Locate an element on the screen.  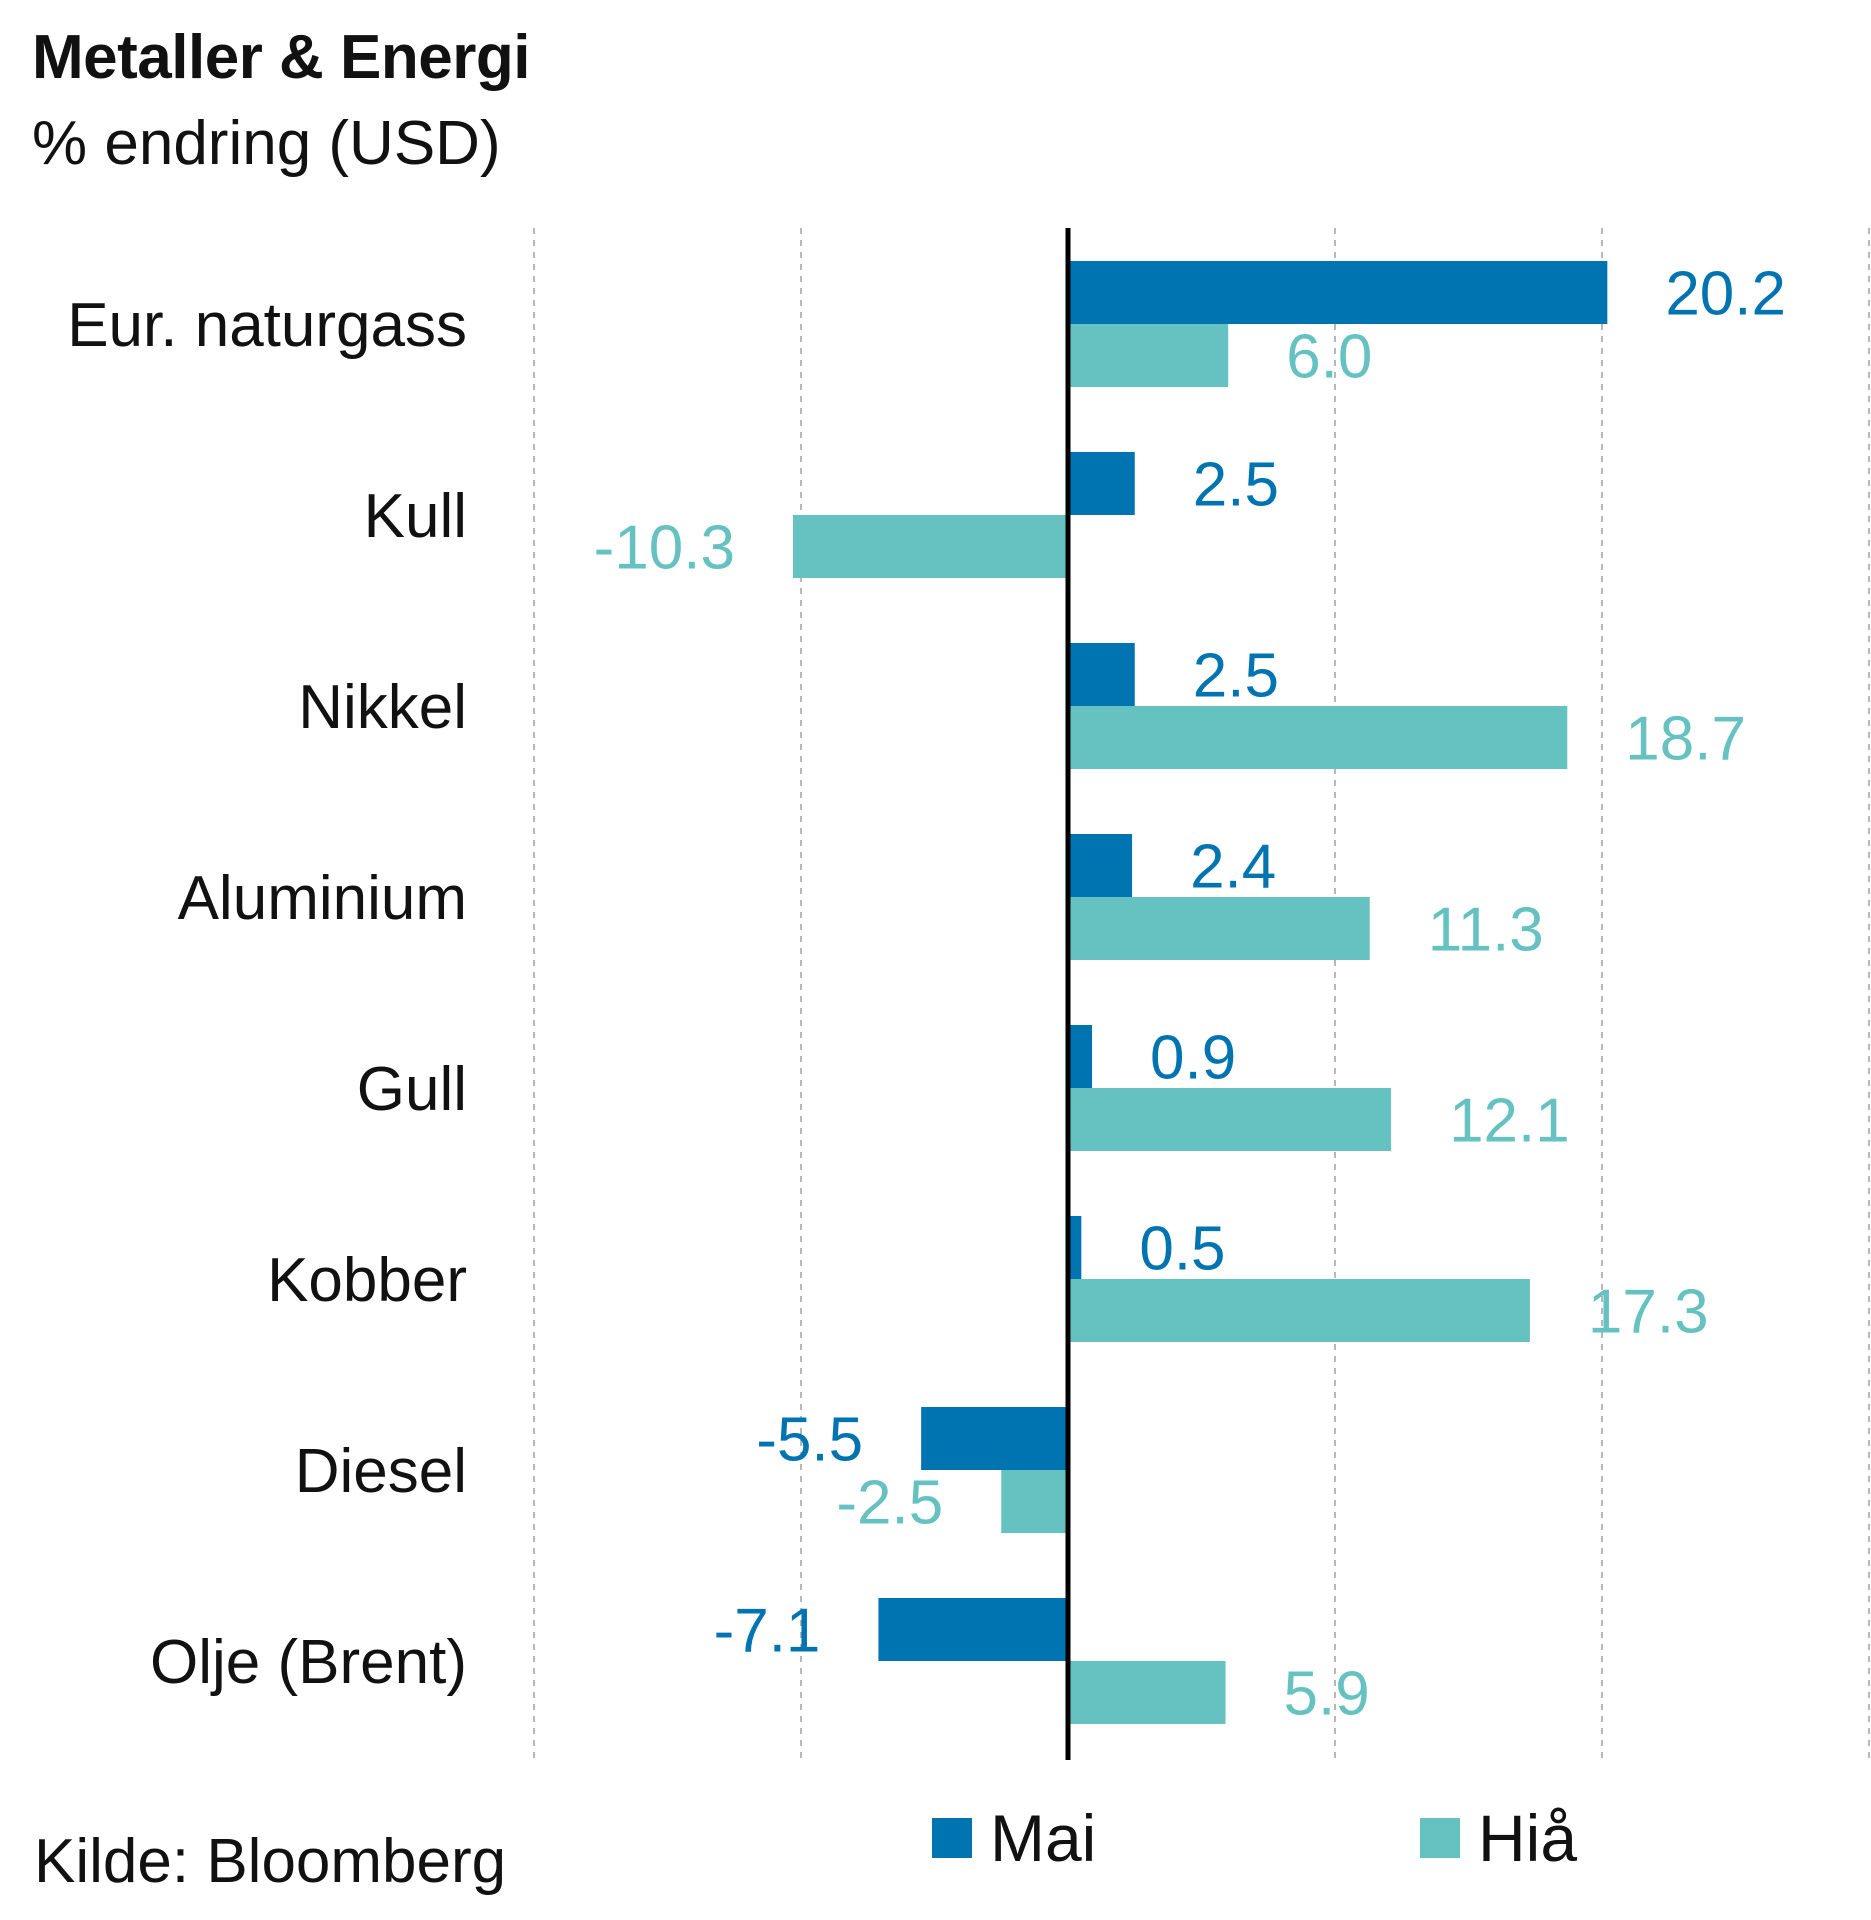
category-label: Eur. naturgass is located at coordinates (267, 325).